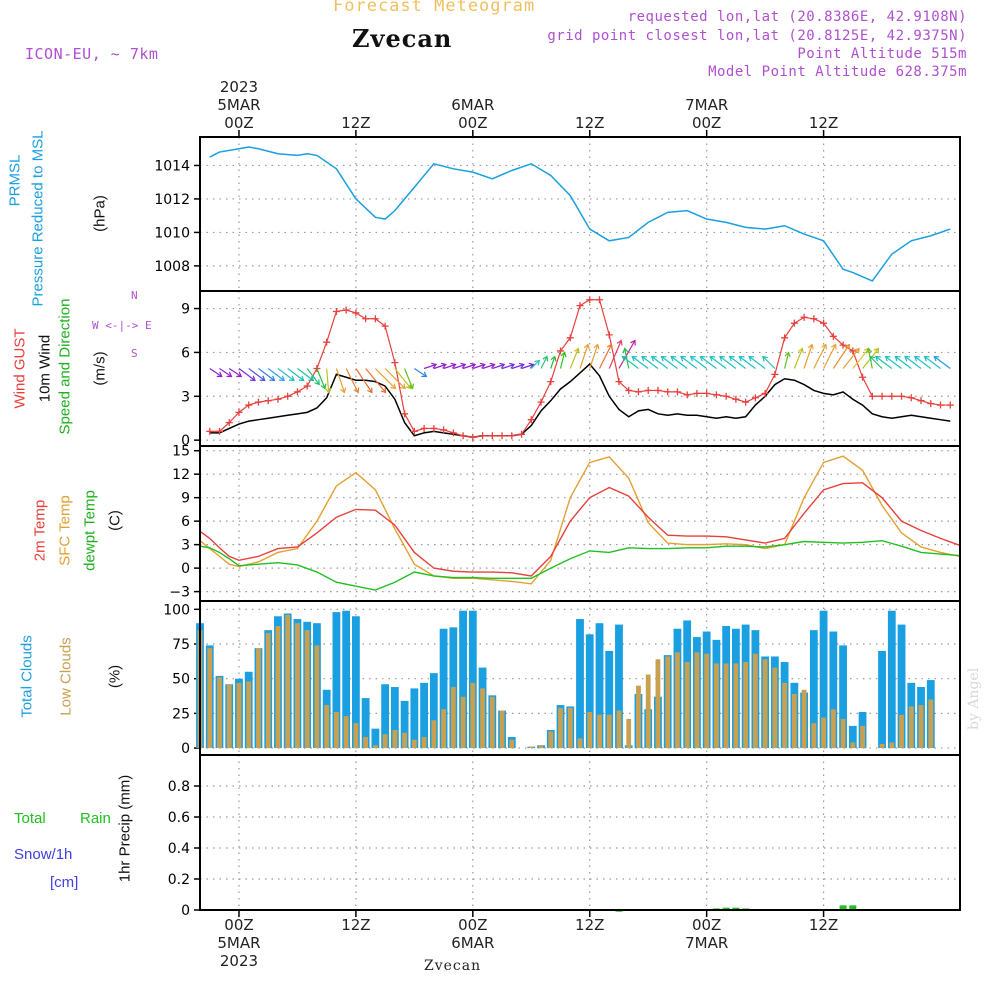 The height and width of the screenshot is (1000, 1000). What do you see at coordinates (185, 522) in the screenshot?
I see `y-tick-label: 6` at bounding box center [185, 522].